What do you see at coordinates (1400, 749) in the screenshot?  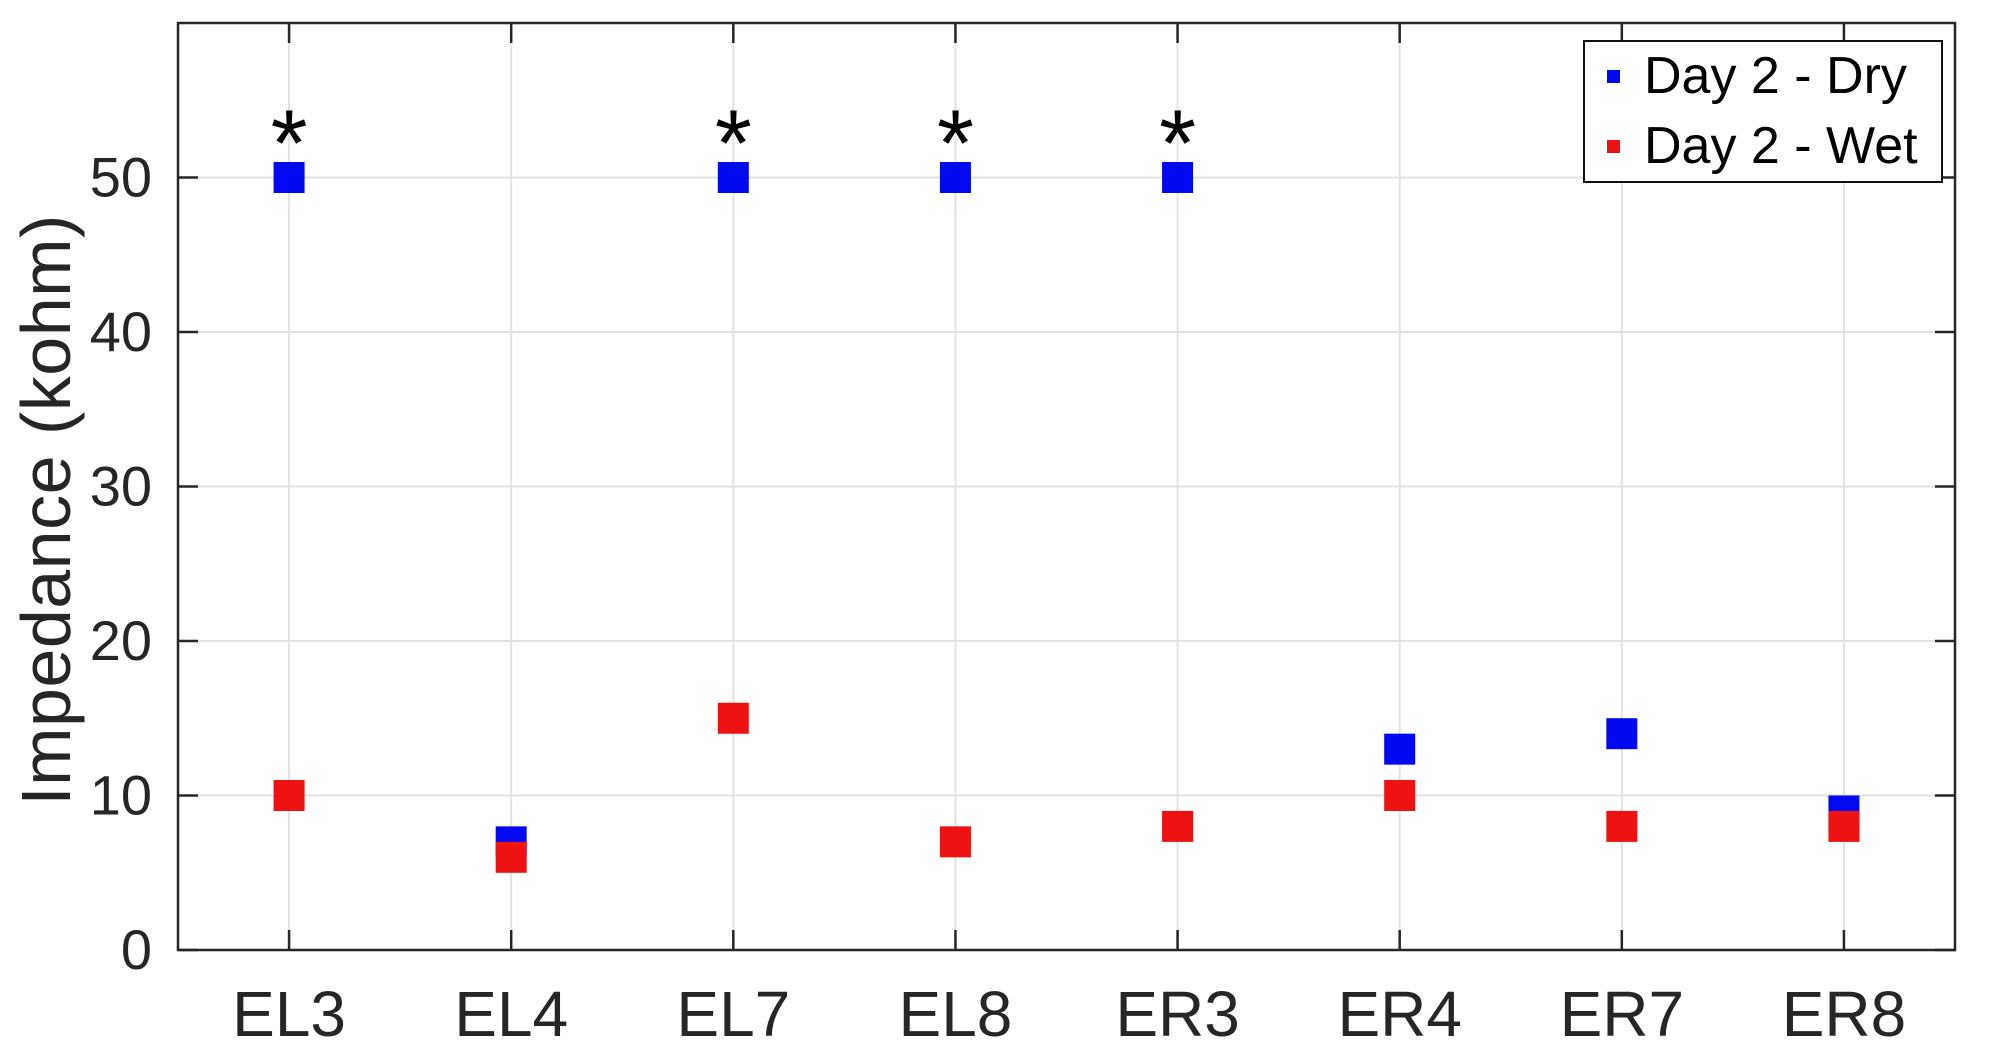 I see `marker-dry-ER4` at bounding box center [1400, 749].